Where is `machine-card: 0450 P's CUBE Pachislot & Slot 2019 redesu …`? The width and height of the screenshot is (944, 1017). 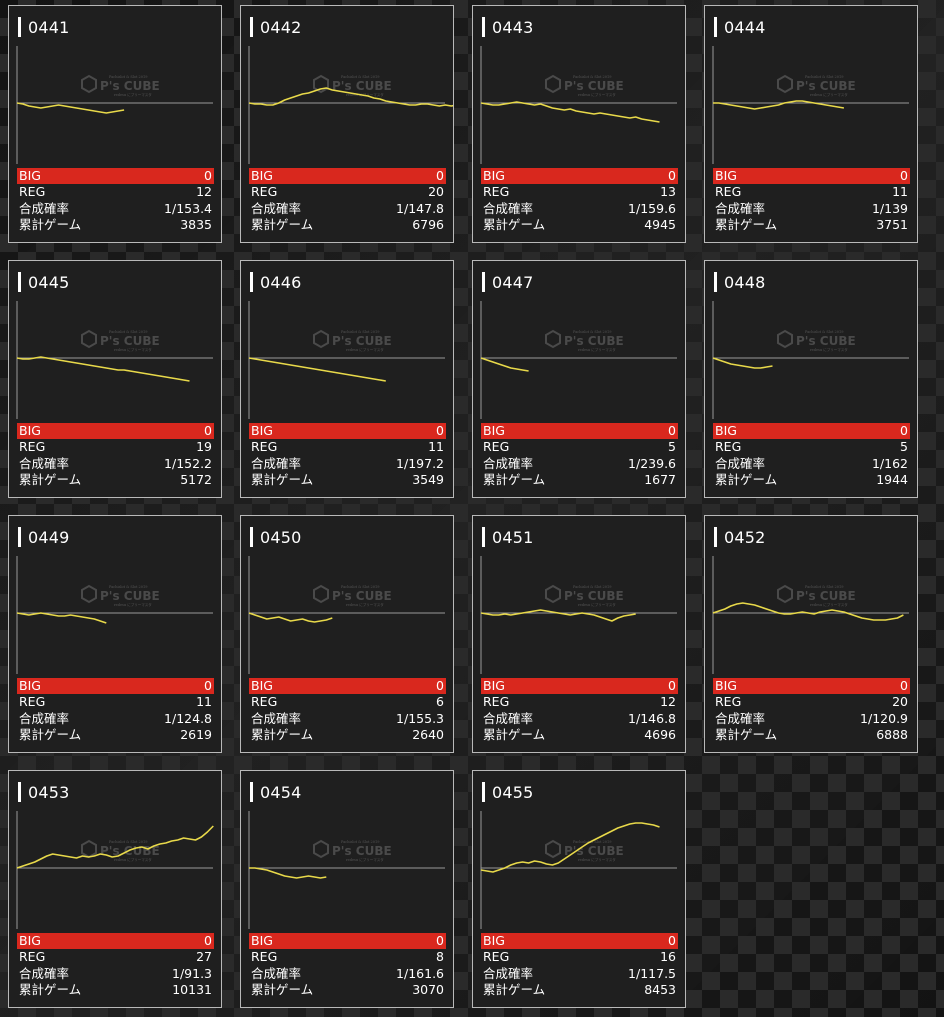 machine-card: 0450 P's CUBE Pachislot & Slot 2019 redesu … is located at coordinates (347, 634).